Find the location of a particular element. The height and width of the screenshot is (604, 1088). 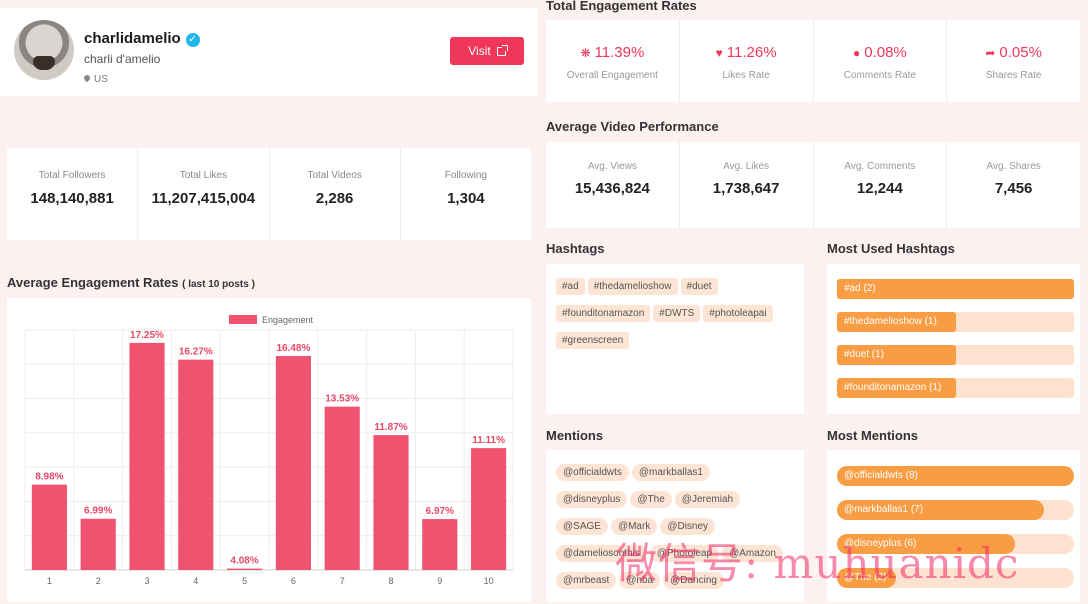

profile-country: US is located at coordinates (95, 79).